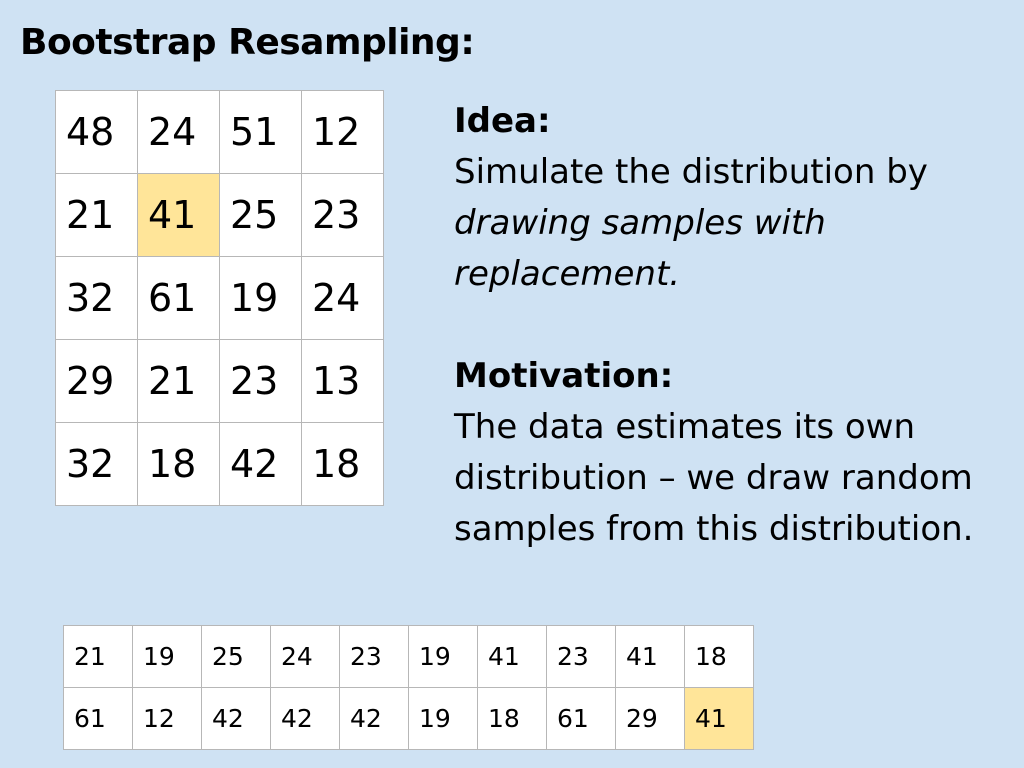  I want to click on population-cell: 19, so click(260, 298).